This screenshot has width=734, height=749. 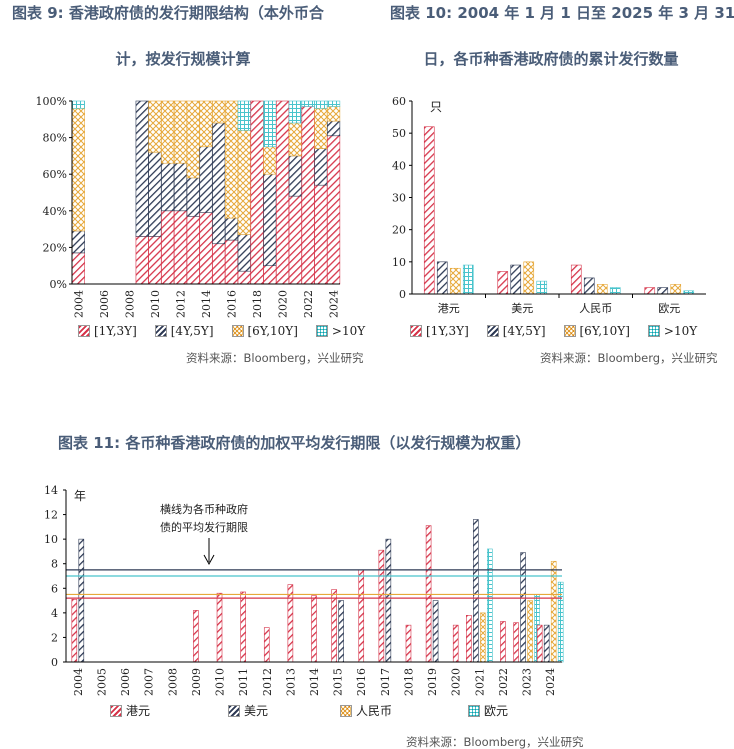 I want to click on chart11-xtick-label: 2019, so click(x=432, y=682).